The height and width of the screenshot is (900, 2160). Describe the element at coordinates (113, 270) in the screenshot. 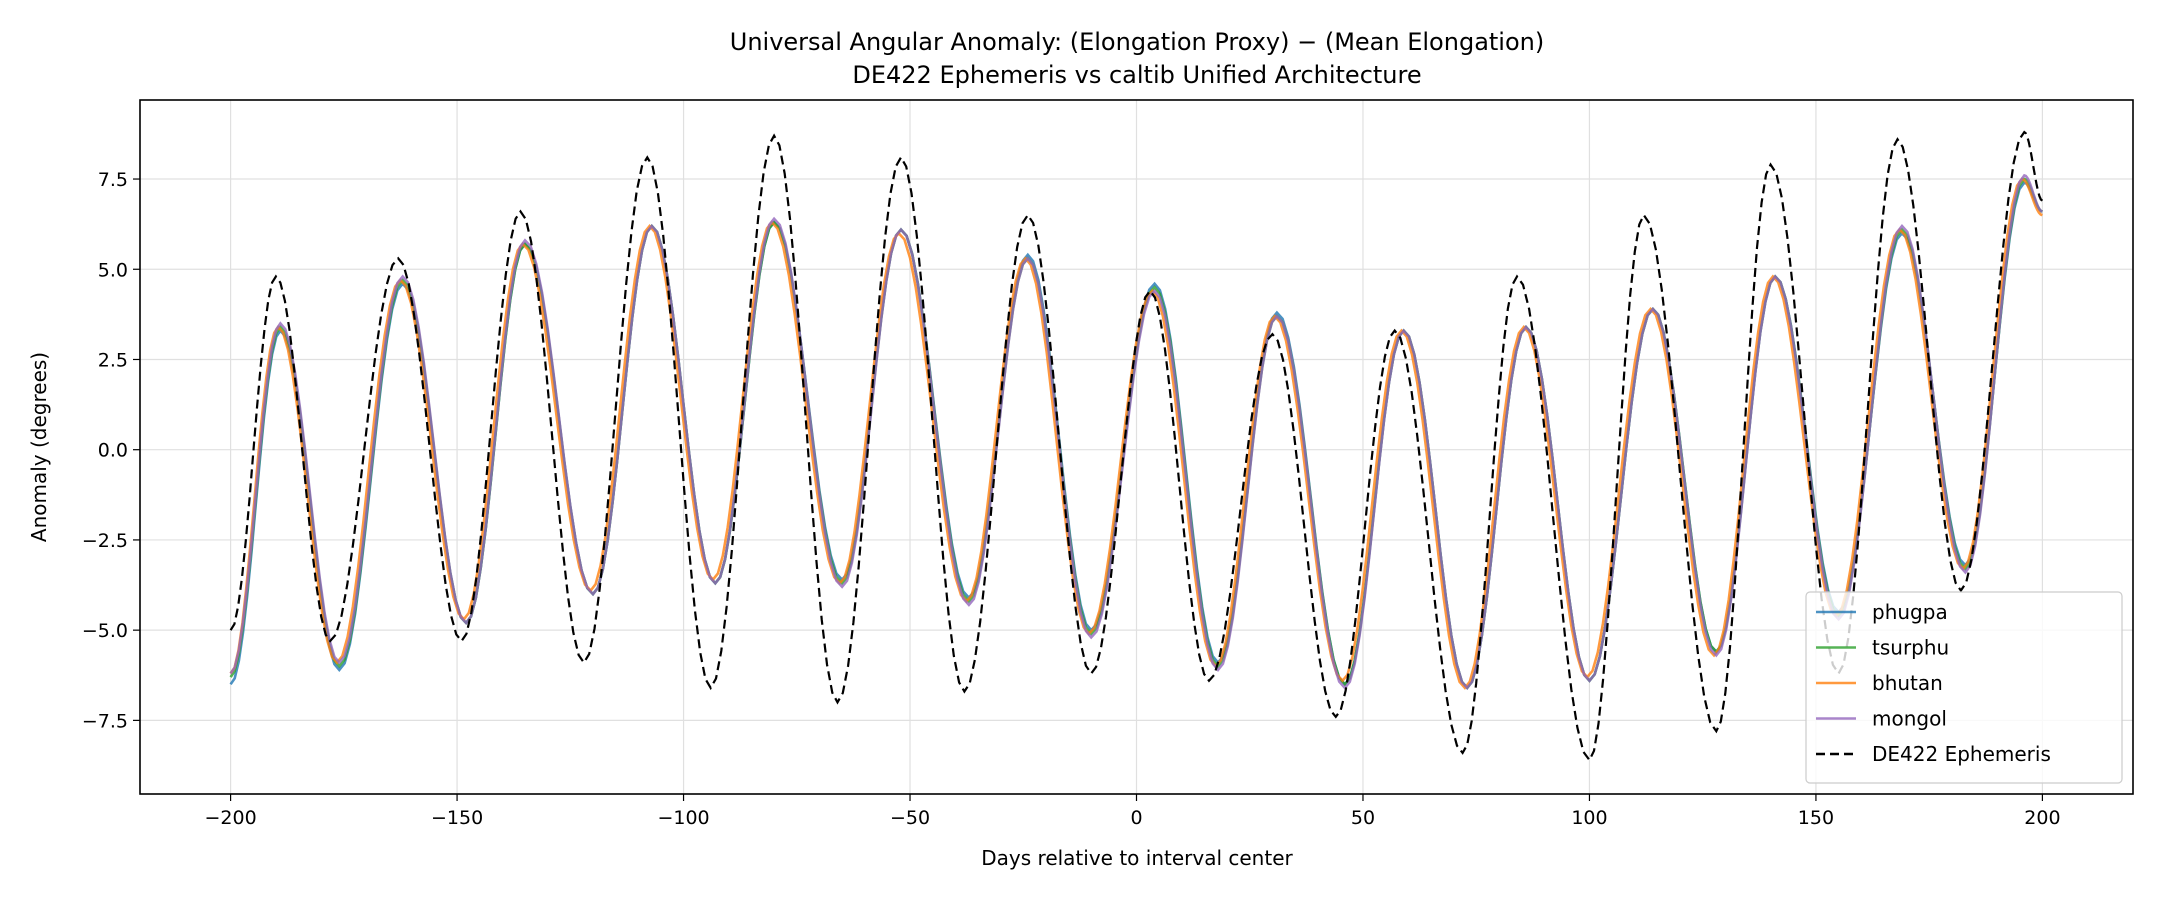

I see `y-tick-label: 5.0` at that location.